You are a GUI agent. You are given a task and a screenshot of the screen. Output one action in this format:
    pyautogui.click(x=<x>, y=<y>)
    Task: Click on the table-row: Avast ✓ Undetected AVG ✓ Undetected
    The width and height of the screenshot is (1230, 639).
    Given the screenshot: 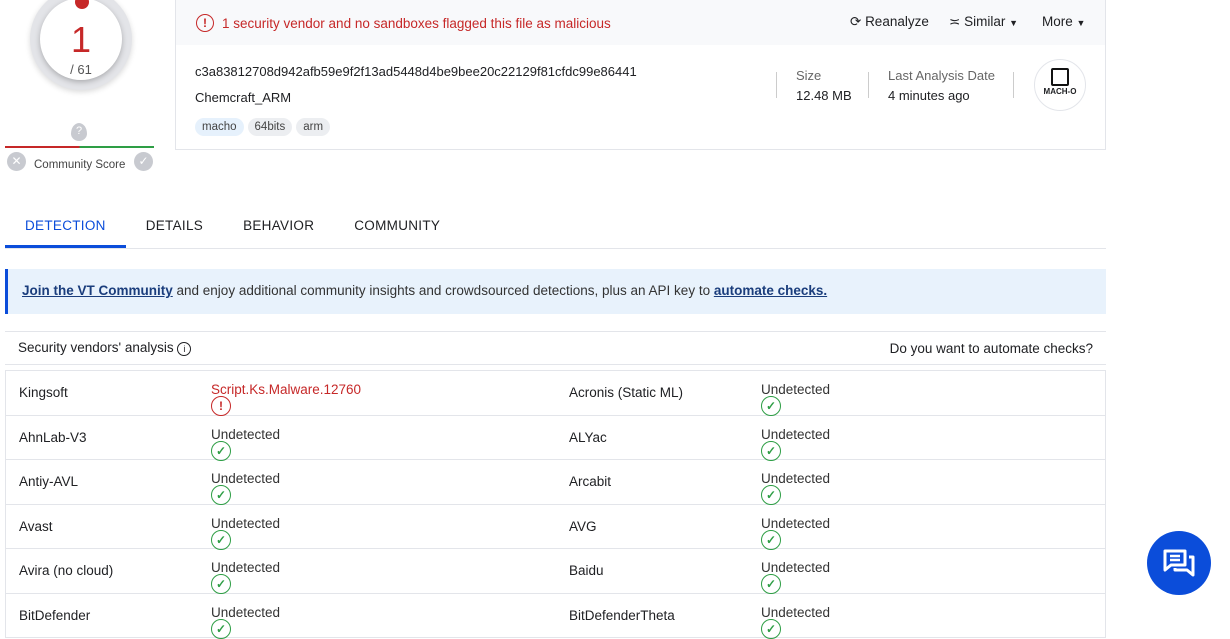 What is the action you would take?
    pyautogui.click(x=555, y=527)
    